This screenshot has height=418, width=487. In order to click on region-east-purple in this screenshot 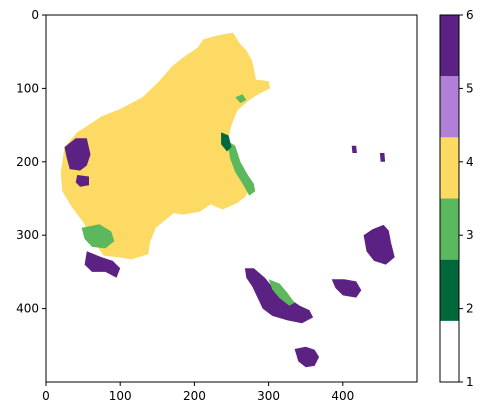, I will do `click(379, 244)`.